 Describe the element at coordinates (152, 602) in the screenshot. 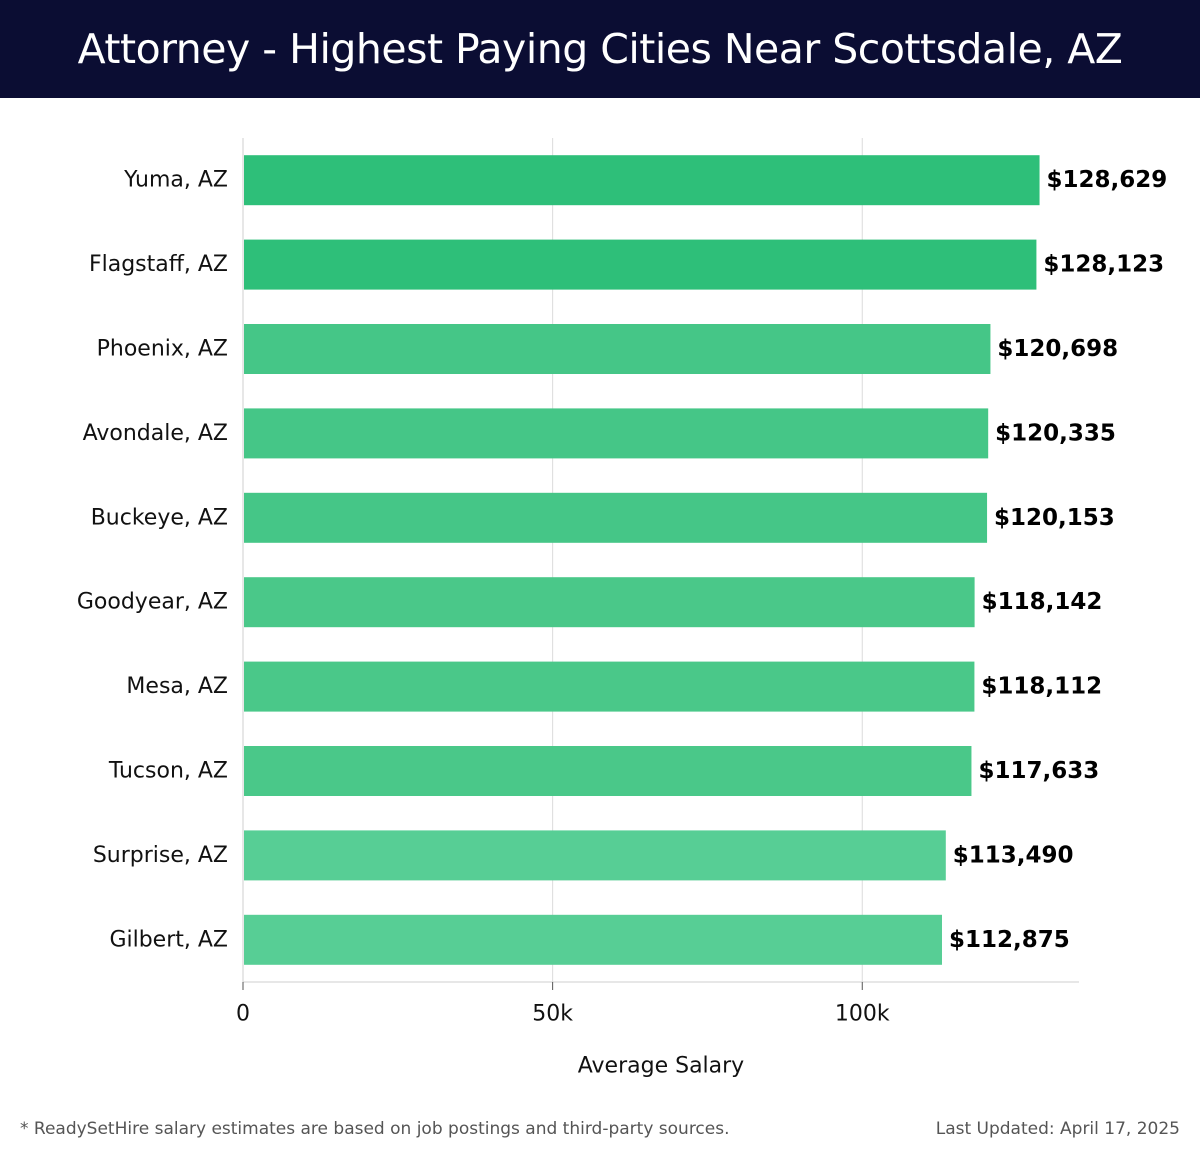

I see `category-label-5: Goodyear, AZ` at that location.